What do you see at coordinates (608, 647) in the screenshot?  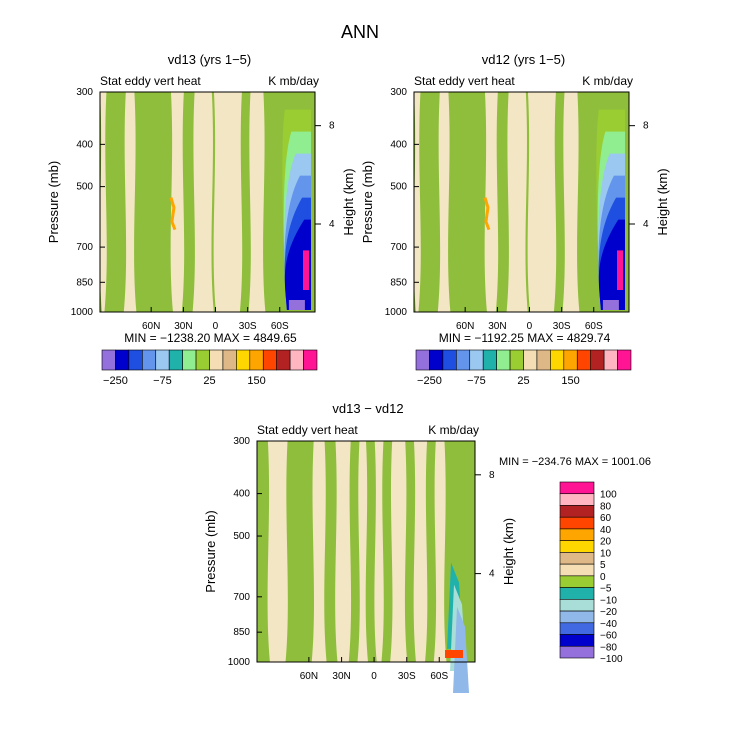 I see `colorbar-label: −80` at bounding box center [608, 647].